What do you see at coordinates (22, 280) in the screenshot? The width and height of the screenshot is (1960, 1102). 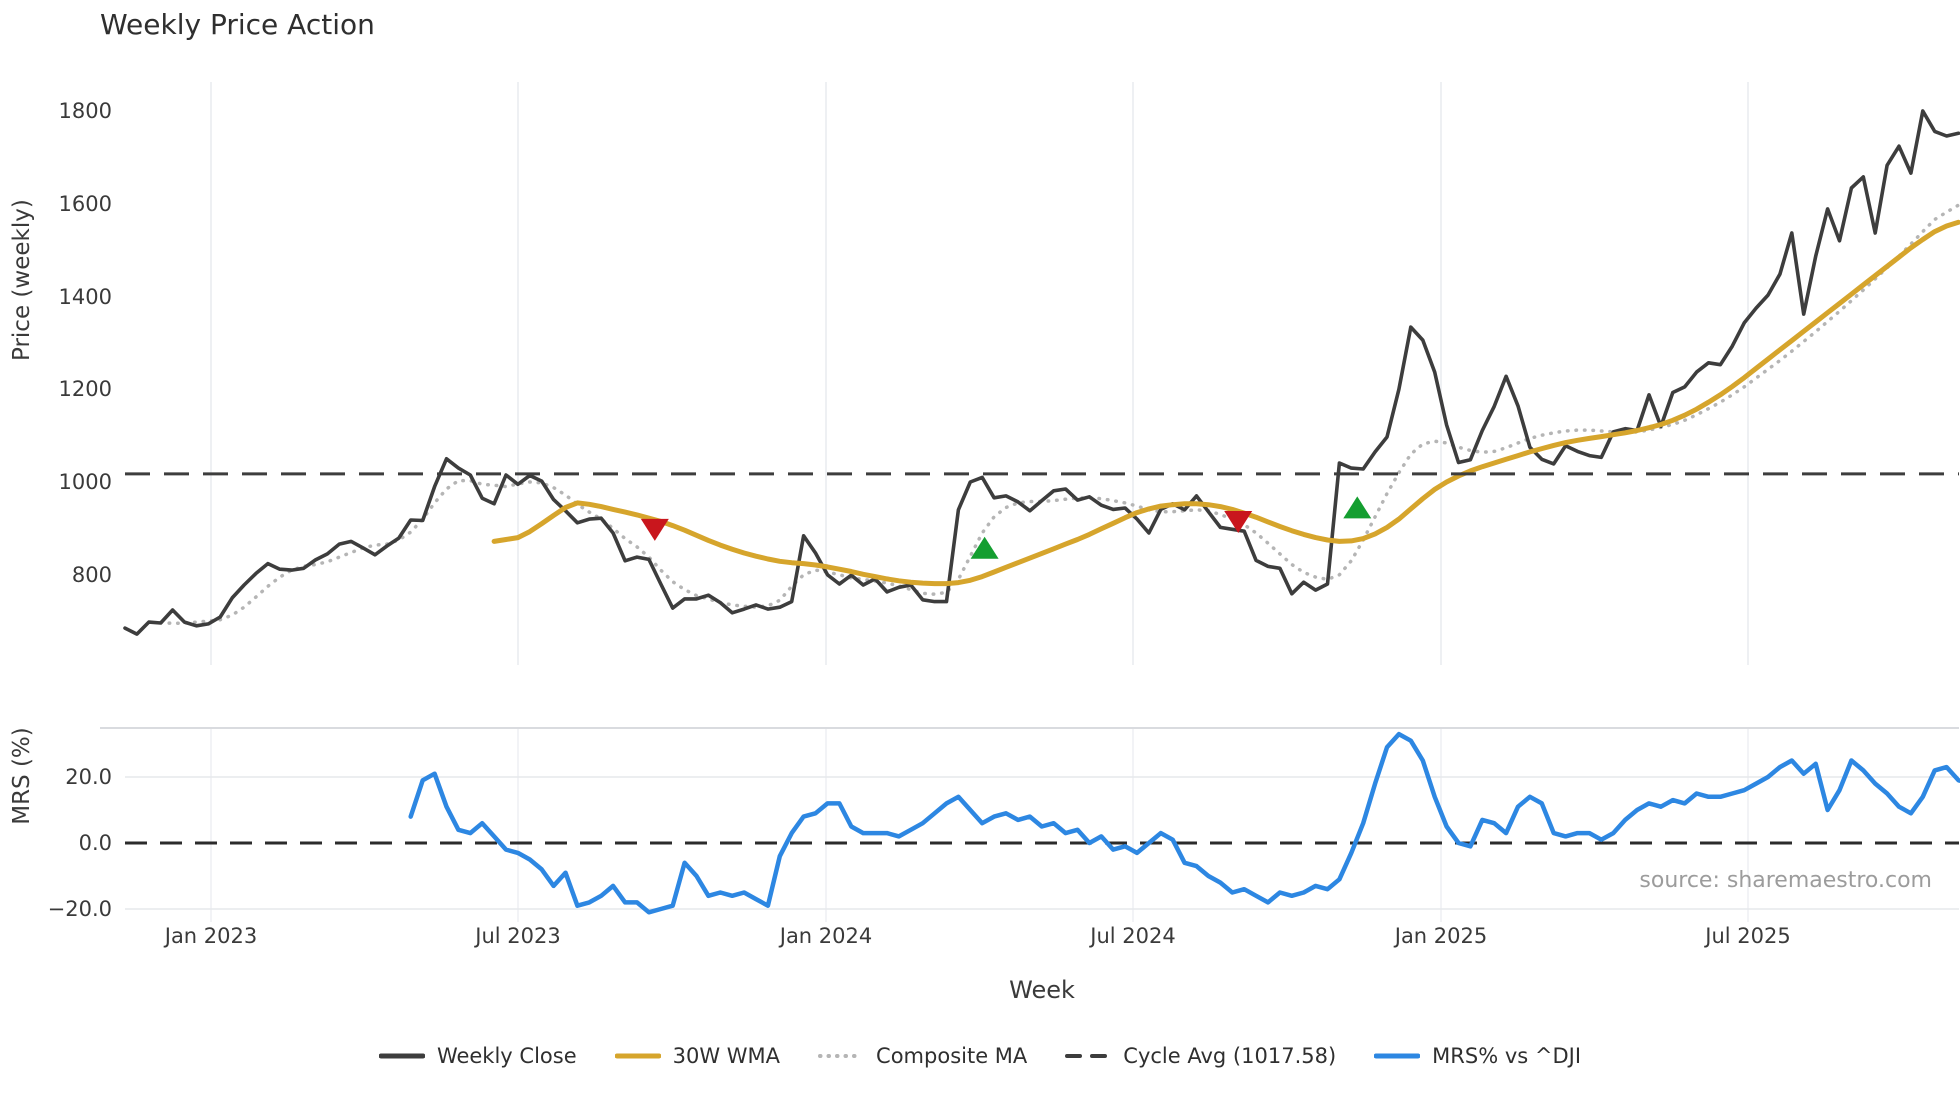 I see `price-axis-label: Price (weekly)` at bounding box center [22, 280].